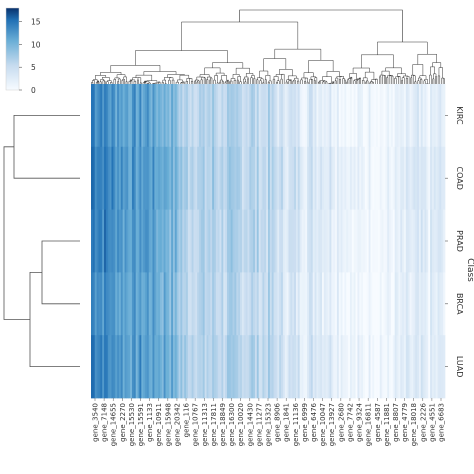  I want to click on colorbar-gradient, so click(12, 49).